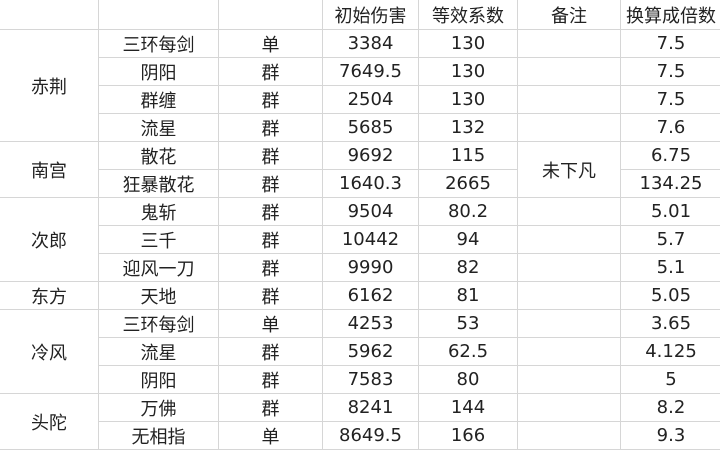  What do you see at coordinates (370, 15) in the screenshot?
I see `header-cell: 初始伤害` at bounding box center [370, 15].